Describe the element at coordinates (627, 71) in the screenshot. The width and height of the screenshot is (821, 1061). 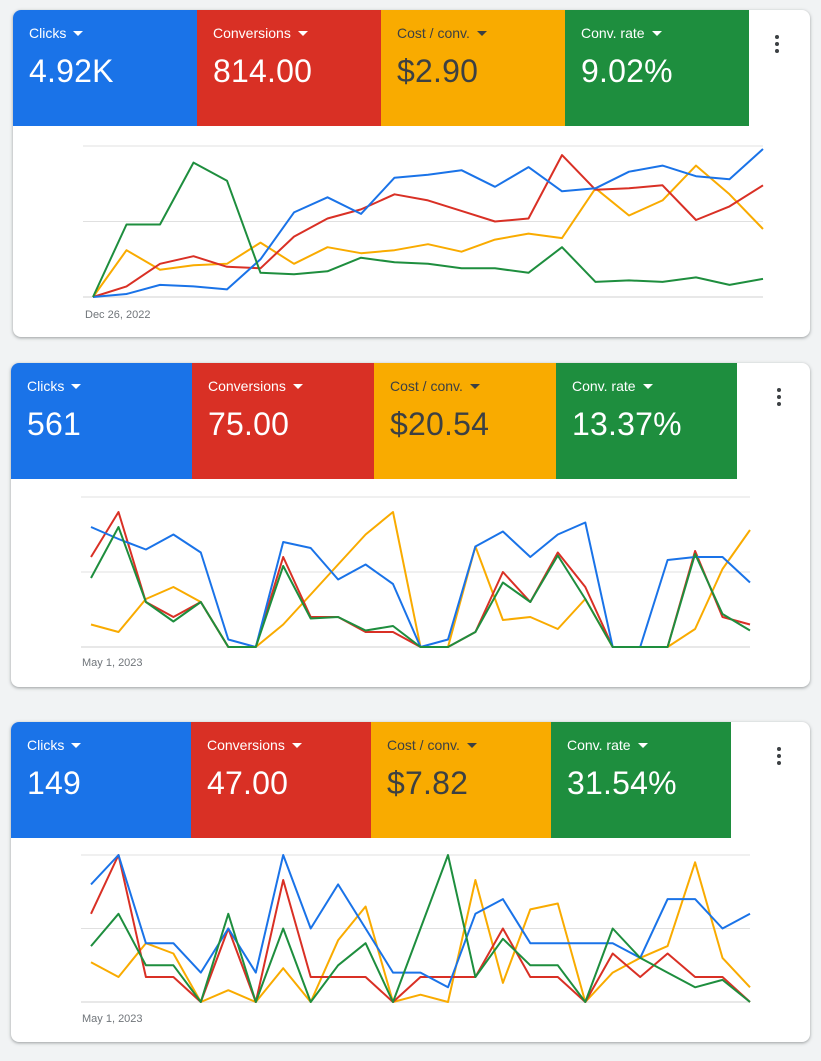
I see `metric-value: 9.02%` at that location.